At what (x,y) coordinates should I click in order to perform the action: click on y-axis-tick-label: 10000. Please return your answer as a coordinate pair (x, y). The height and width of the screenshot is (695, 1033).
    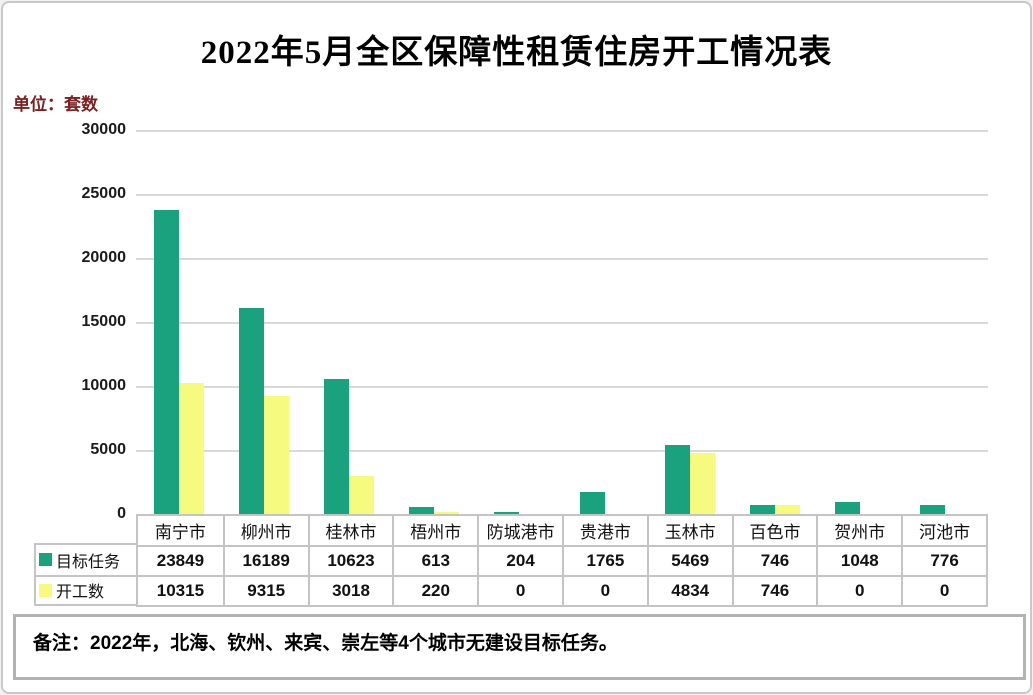
    Looking at the image, I should click on (104, 385).